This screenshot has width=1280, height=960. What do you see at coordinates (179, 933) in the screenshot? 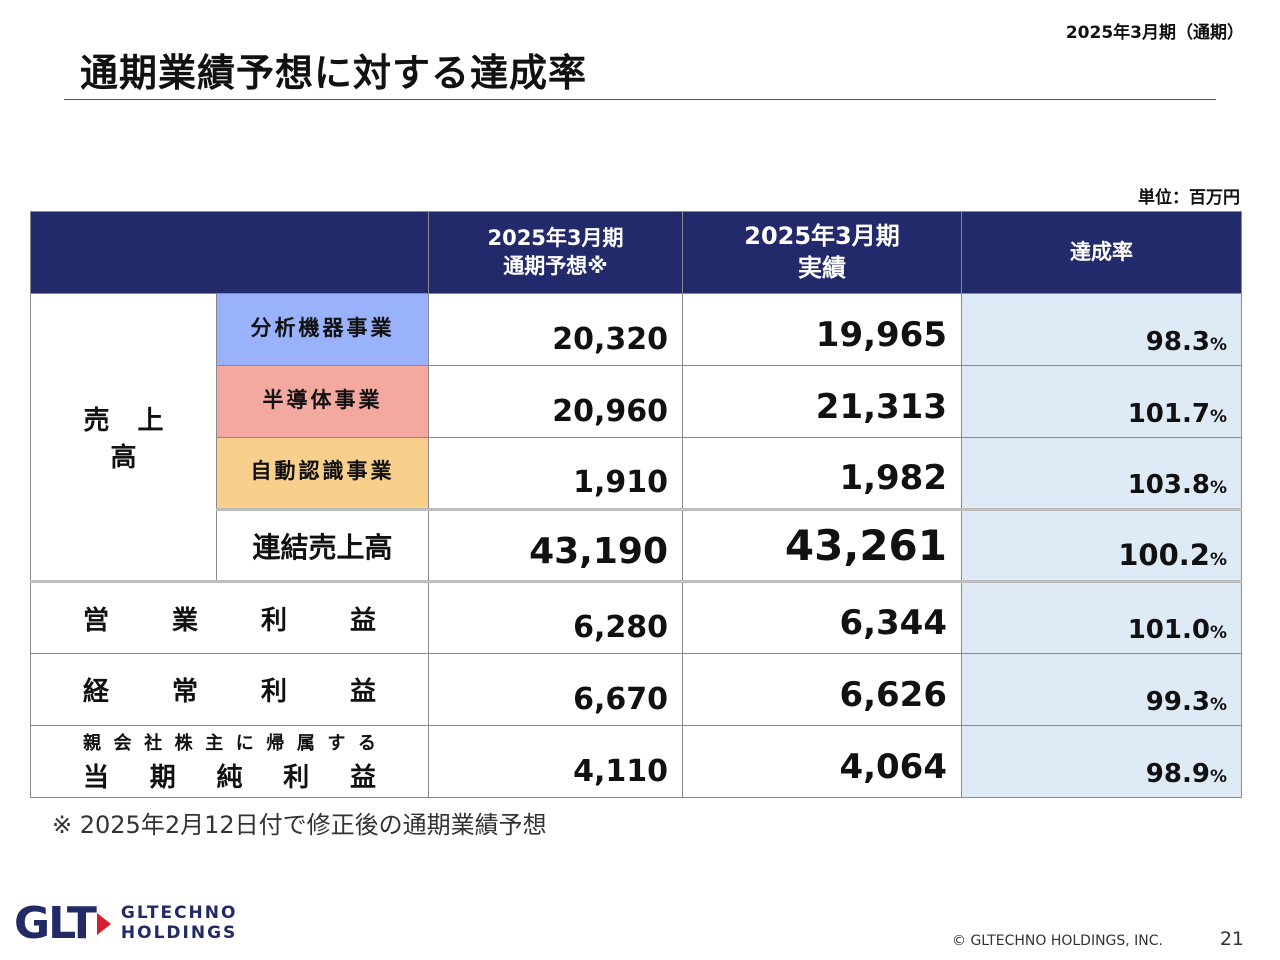
I see `logo-line2: HOLDINGS` at bounding box center [179, 933].